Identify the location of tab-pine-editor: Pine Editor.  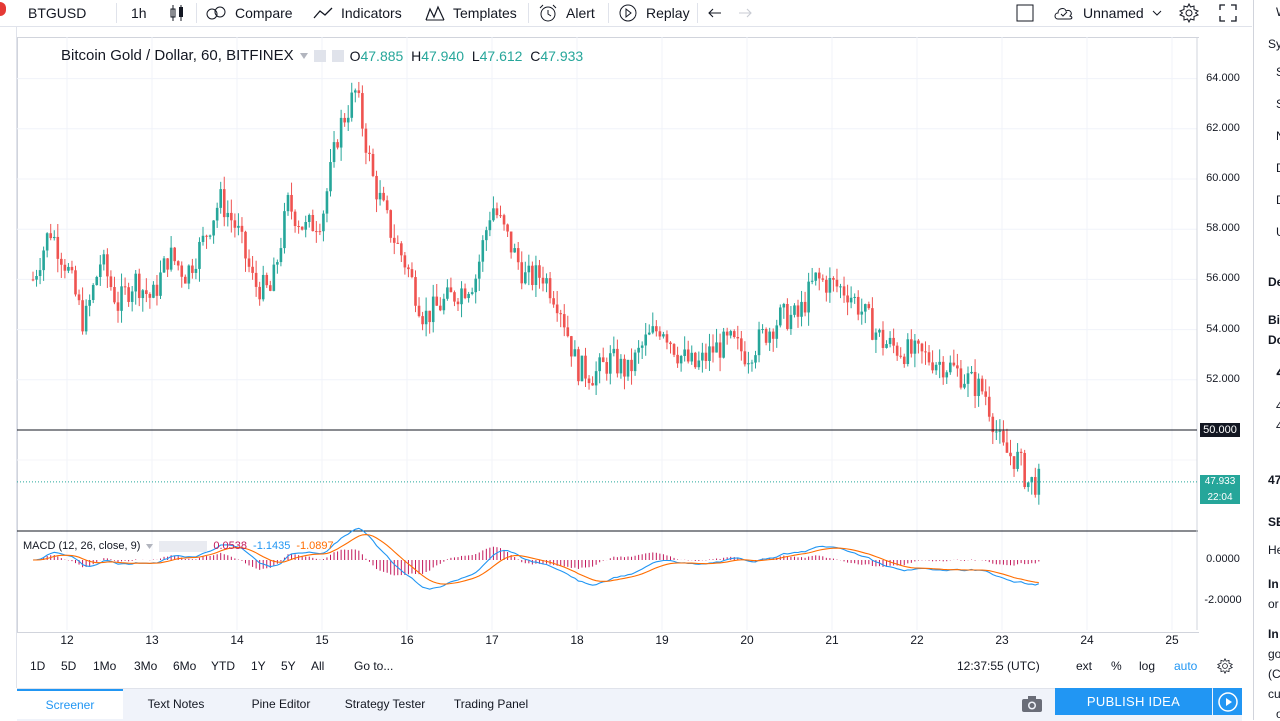
(281, 704).